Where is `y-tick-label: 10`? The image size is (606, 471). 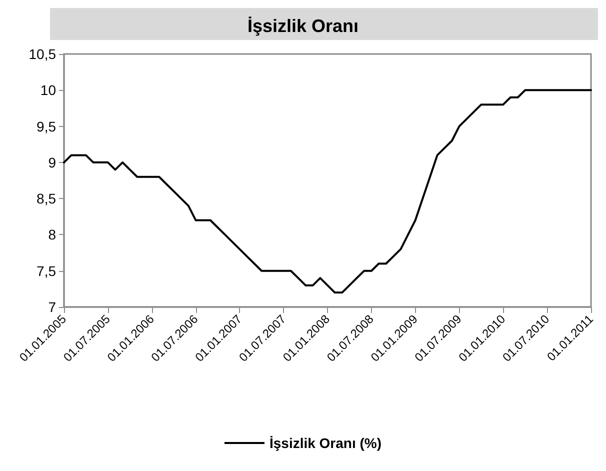
y-tick-label: 10 is located at coordinates (48, 90).